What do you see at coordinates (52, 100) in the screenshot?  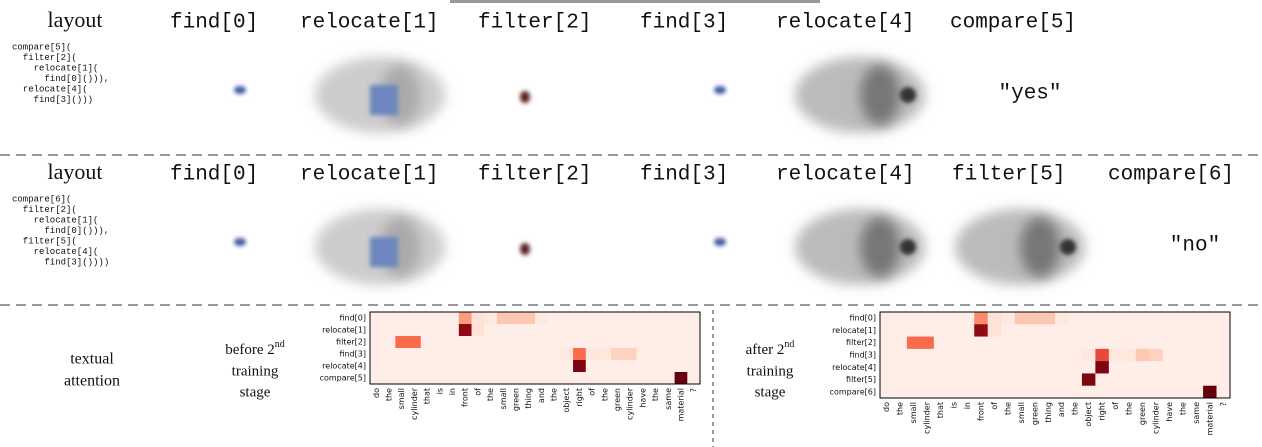 I see `code-line: find[3]()))` at bounding box center [52, 100].